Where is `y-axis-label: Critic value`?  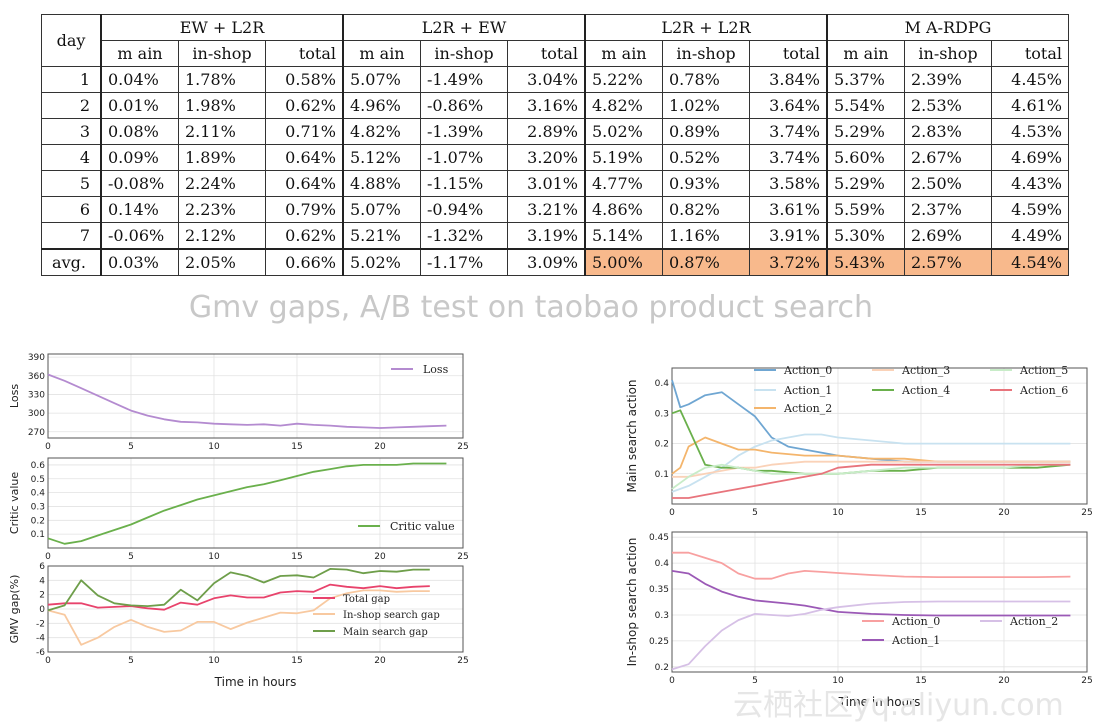
y-axis-label: Critic value is located at coordinates (14, 503).